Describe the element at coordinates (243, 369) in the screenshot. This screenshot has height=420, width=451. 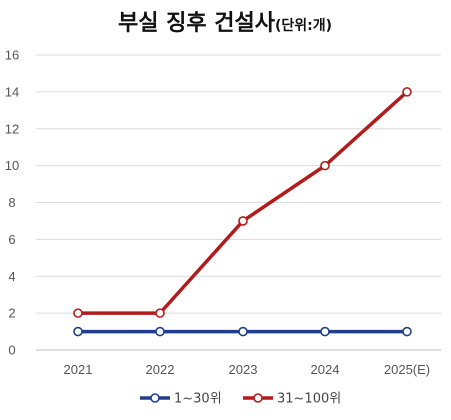
I see `x-tick-label: 2023` at that location.